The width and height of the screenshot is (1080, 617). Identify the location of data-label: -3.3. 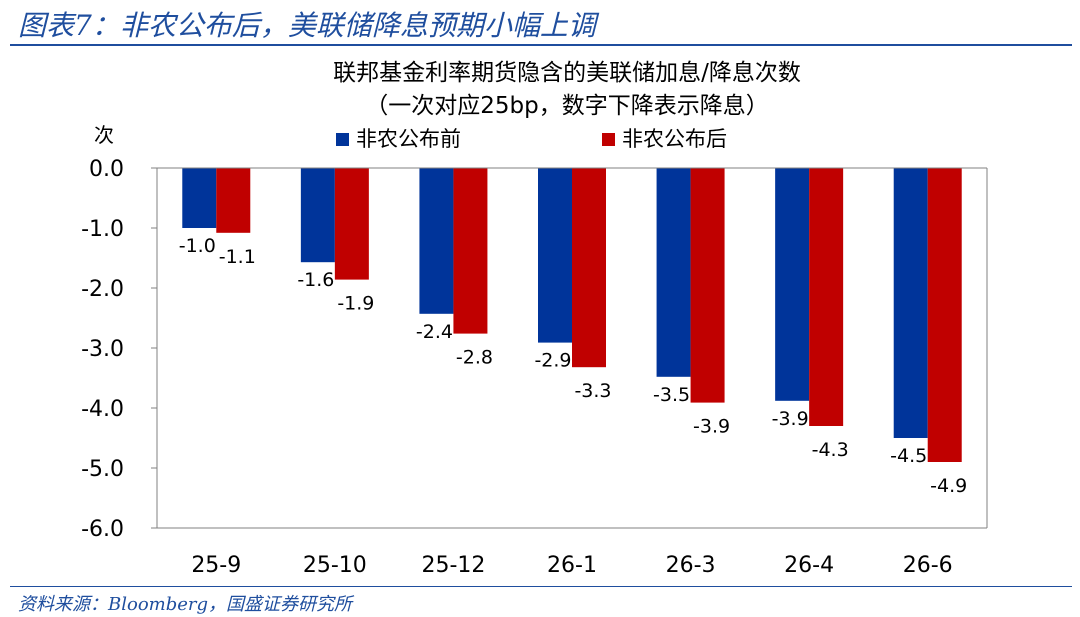
(592, 391).